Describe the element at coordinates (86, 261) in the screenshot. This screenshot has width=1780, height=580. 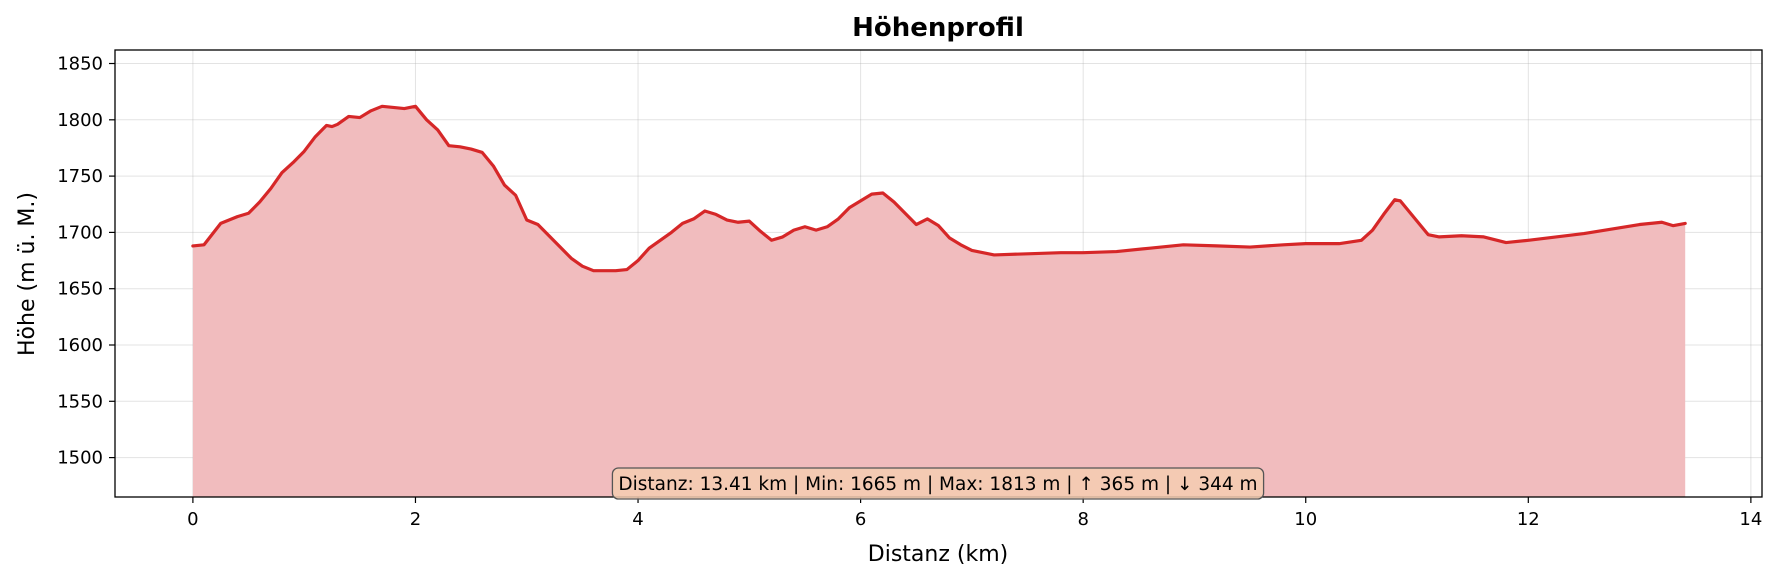
I see `y-axis-ticks: 1500 1550 1600 1650 1700 1750 1800 1850` at that location.